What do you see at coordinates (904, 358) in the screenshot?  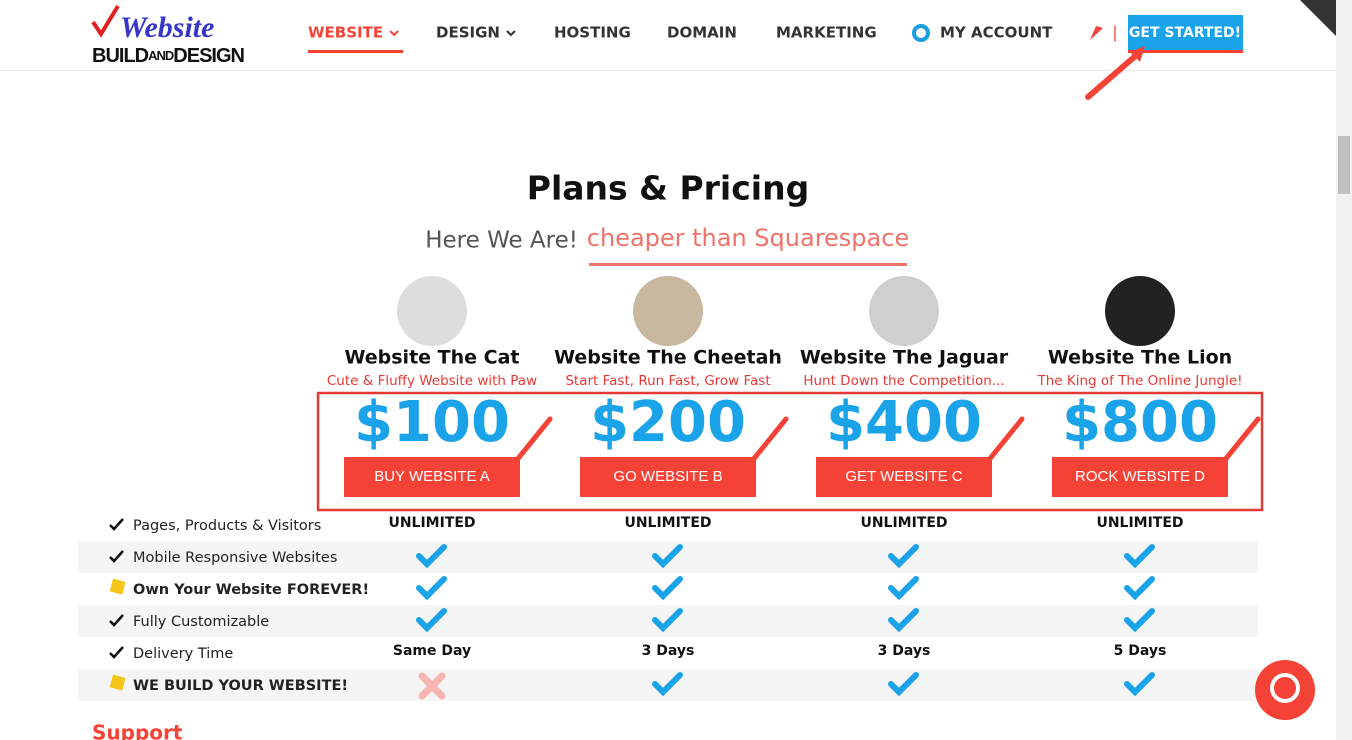 I see `plan-name: Website The Jaguar` at bounding box center [904, 358].